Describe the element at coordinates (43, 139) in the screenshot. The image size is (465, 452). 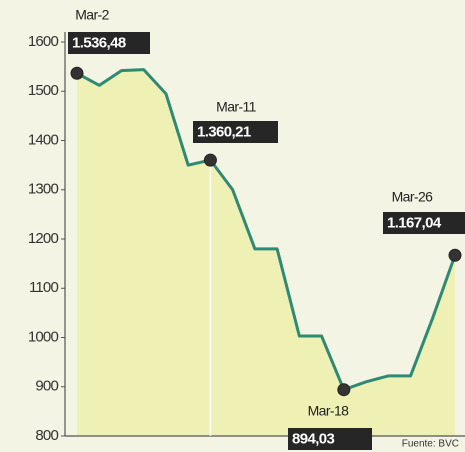
I see `y-tick-label: 1400` at that location.